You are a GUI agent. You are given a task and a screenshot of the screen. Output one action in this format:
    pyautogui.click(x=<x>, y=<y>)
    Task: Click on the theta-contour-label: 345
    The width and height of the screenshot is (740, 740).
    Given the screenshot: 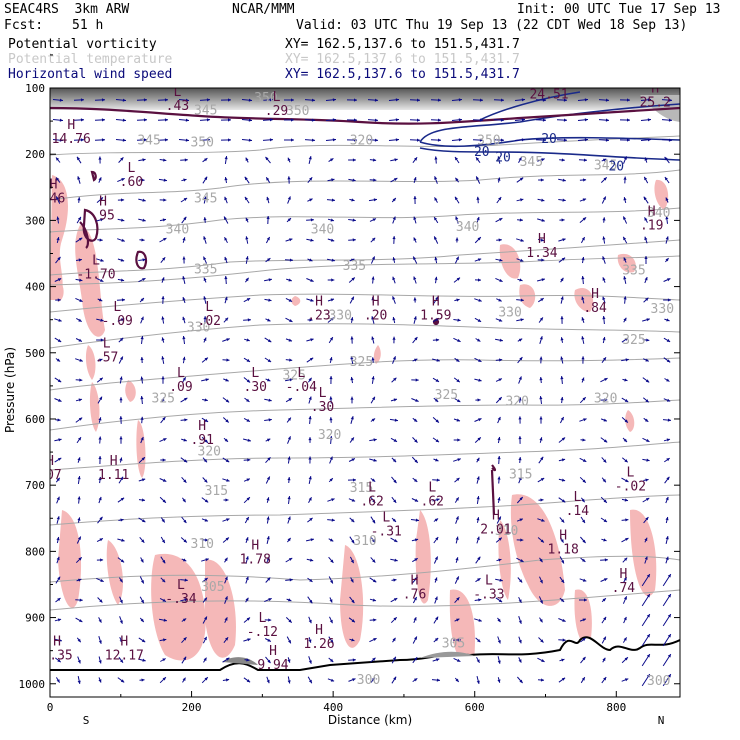 What is the action you would take?
    pyautogui.click(x=205, y=199)
    